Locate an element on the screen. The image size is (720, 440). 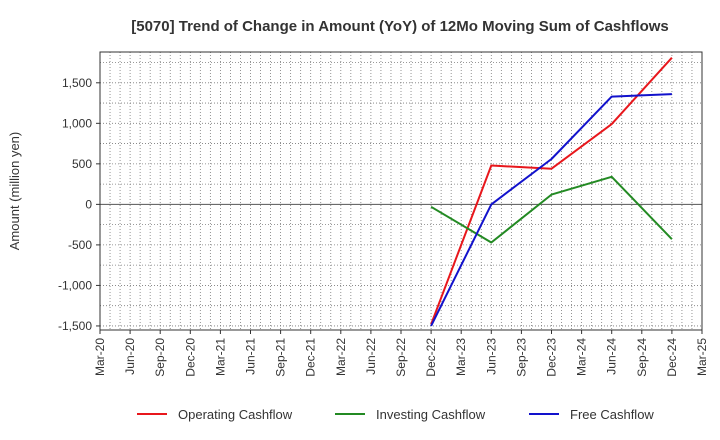
x-tick-label: Jun-23 is located at coordinates (491, 356).